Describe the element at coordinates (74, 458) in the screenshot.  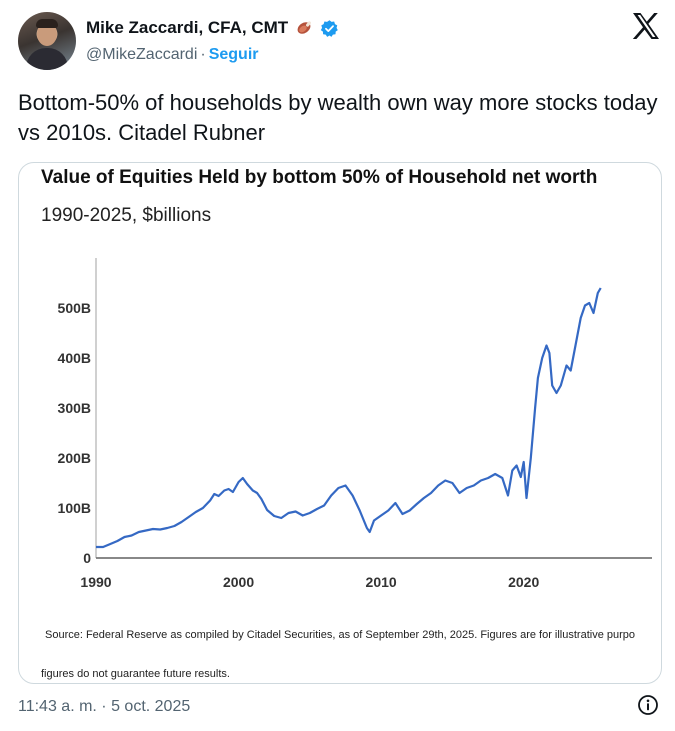
I see `y-tick-label: 200B` at that location.